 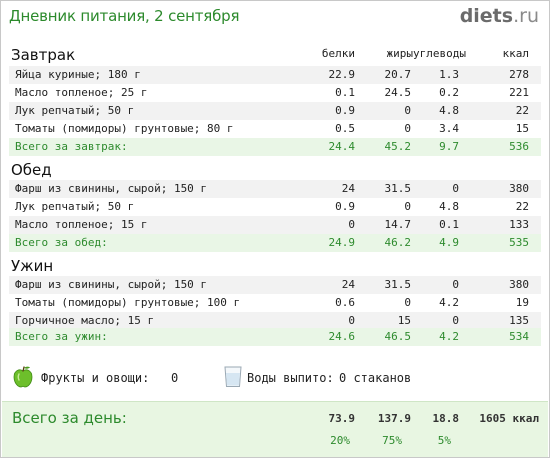 I want to click on meal-total-kcal: 535, so click(x=519, y=242).